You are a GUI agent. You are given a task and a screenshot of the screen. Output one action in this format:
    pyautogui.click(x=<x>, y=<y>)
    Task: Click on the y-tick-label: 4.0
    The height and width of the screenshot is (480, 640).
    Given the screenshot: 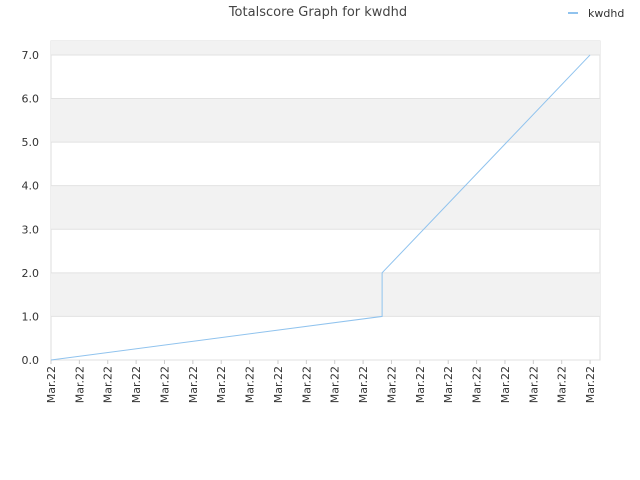 What is the action you would take?
    pyautogui.click(x=31, y=186)
    